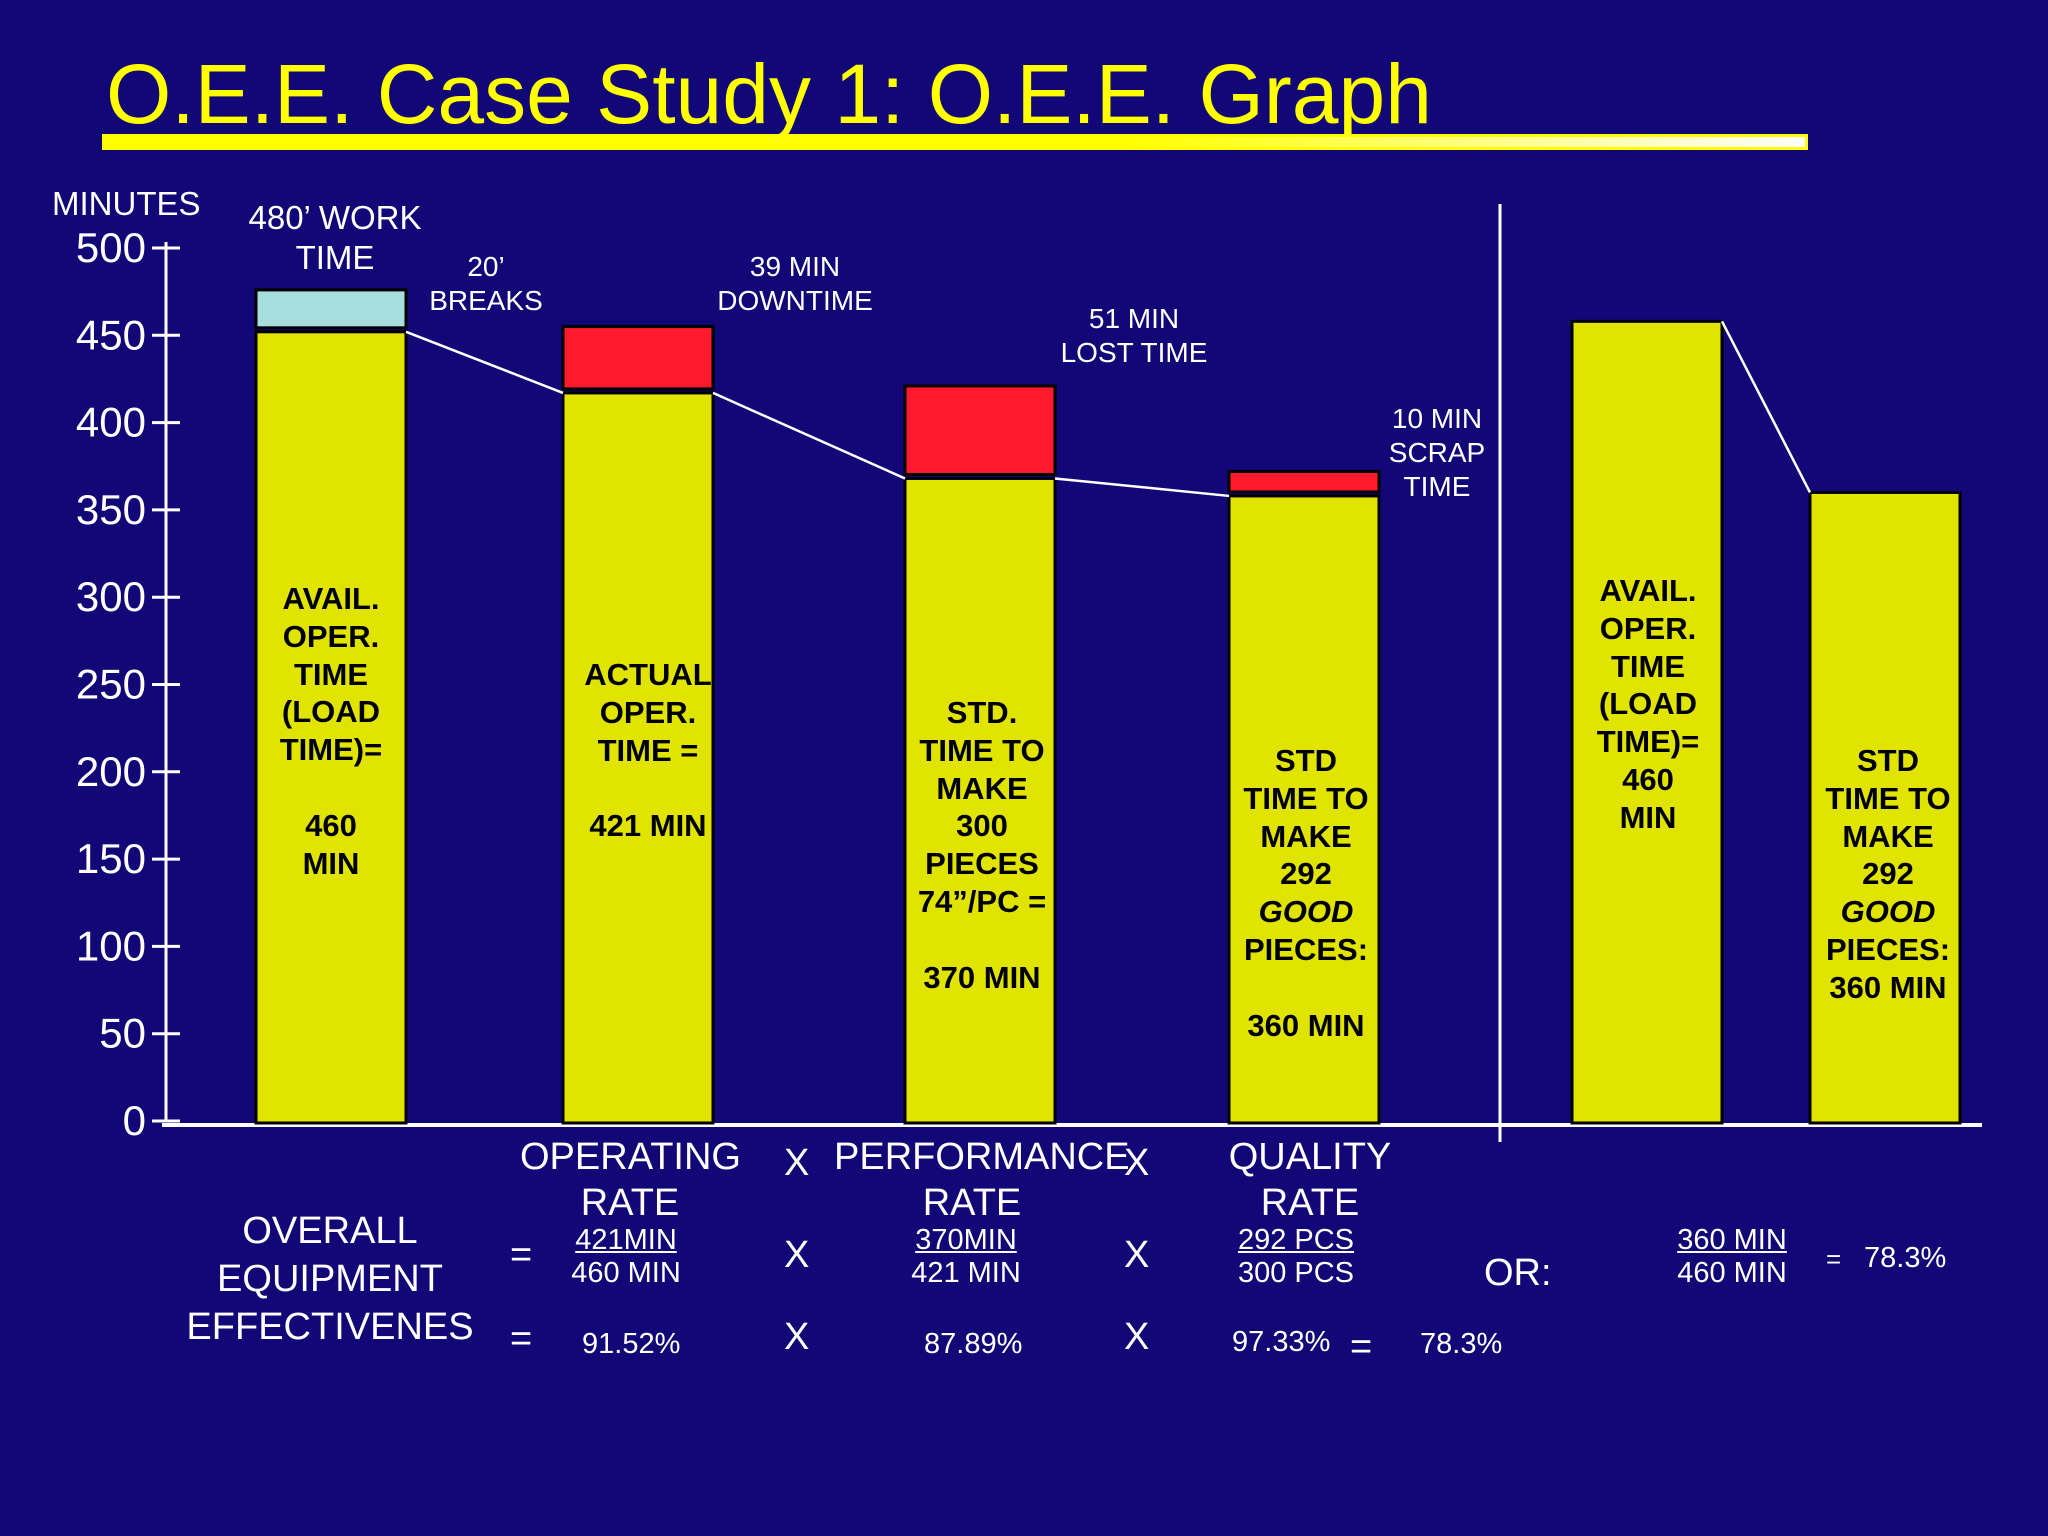 This screenshot has height=1536, width=2048. Describe the element at coordinates (1518, 1273) in the screenshot. I see `or-label: OR:` at that location.